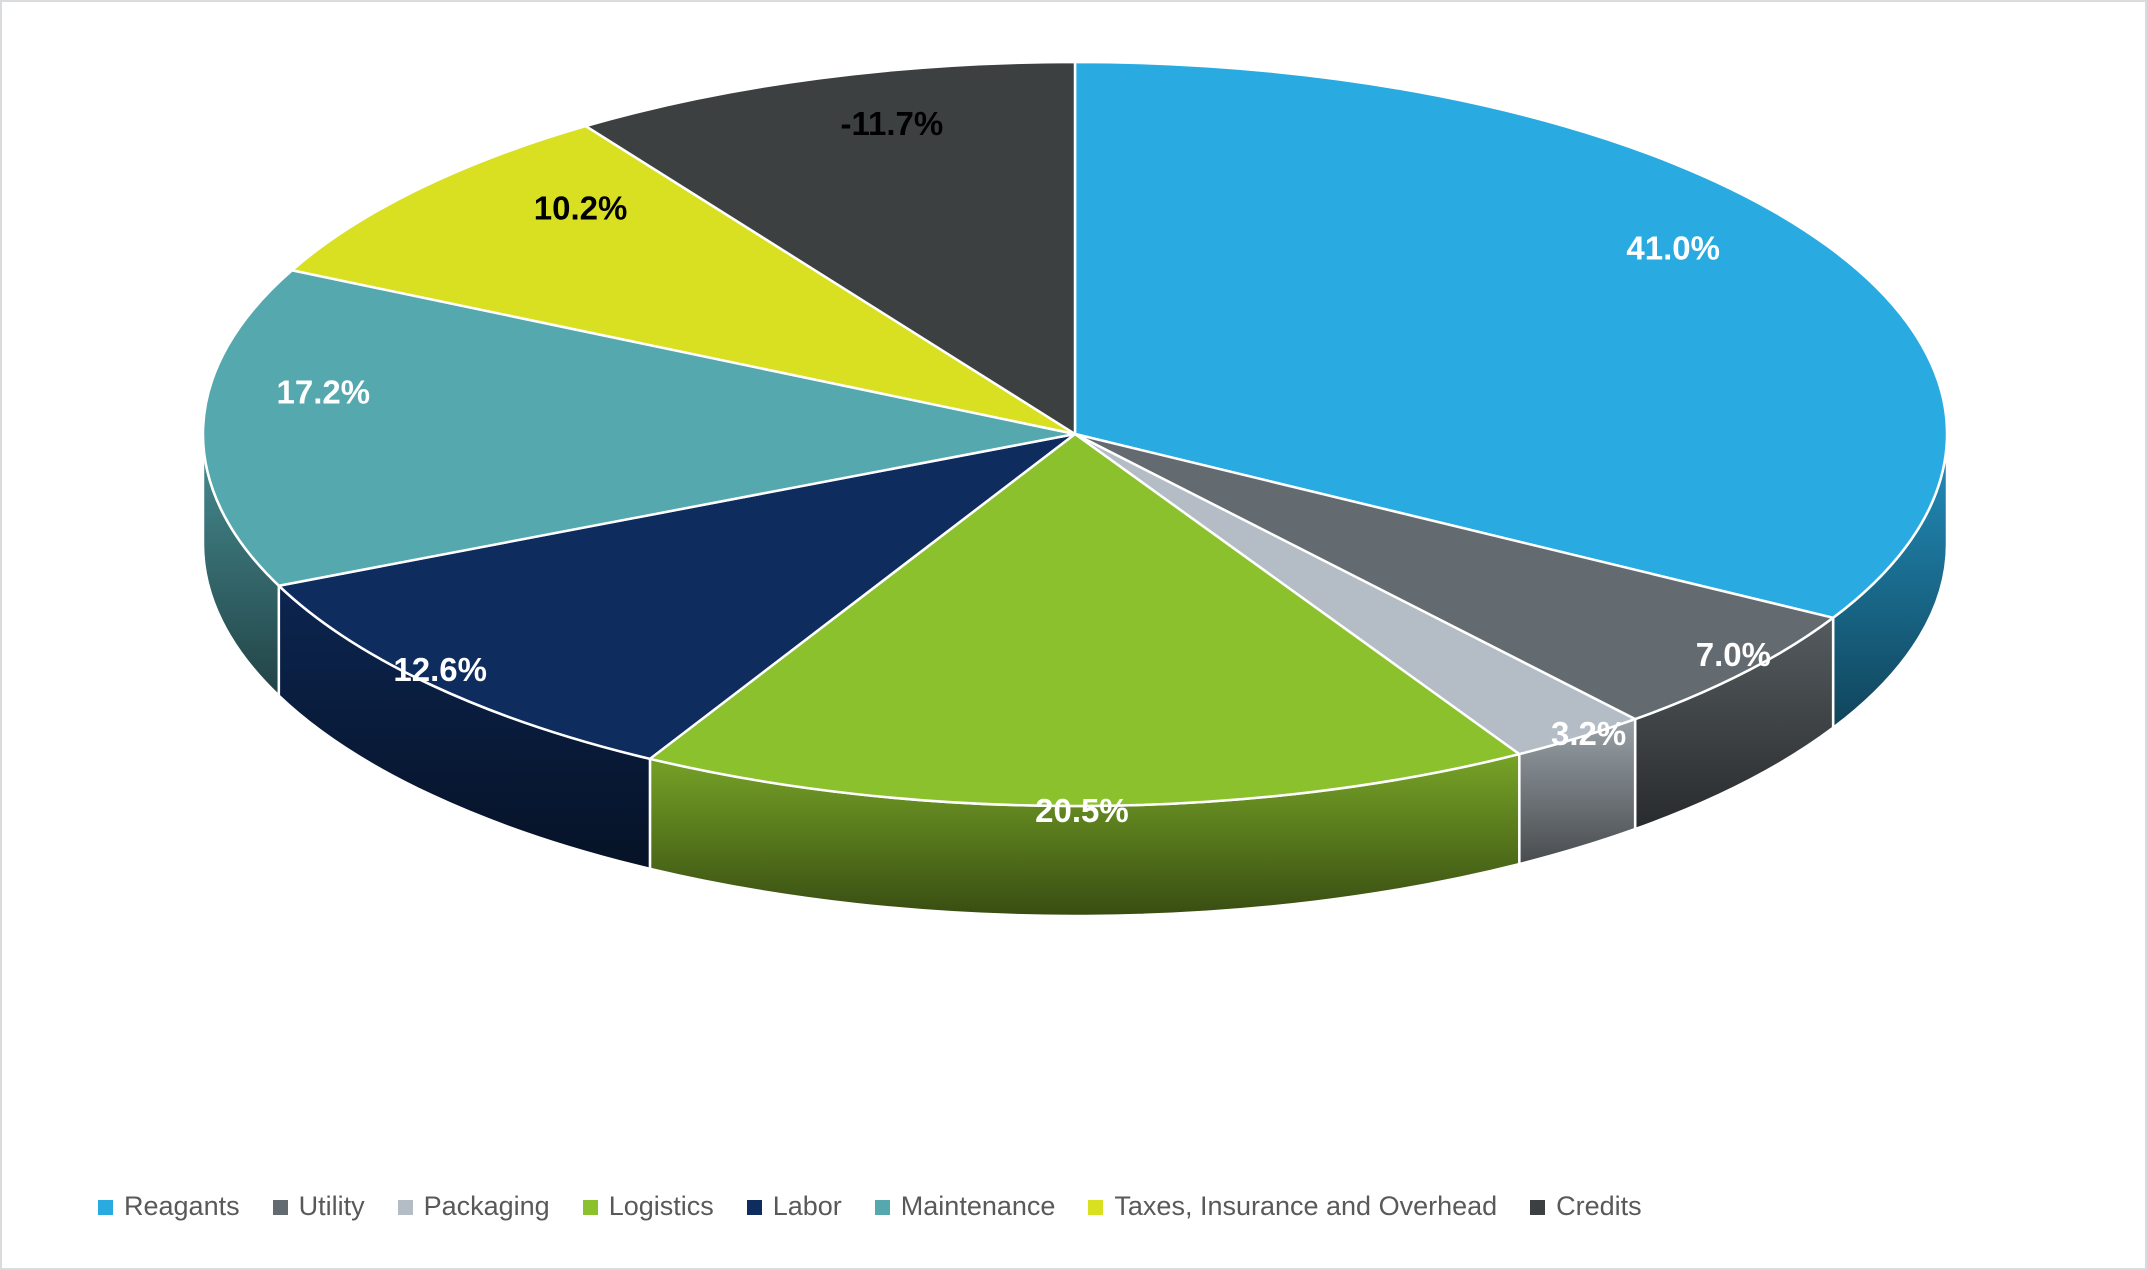 Image resolution: width=2147 pixels, height=1270 pixels. I want to click on data-label-reagants: 41.0%, so click(1673, 247).